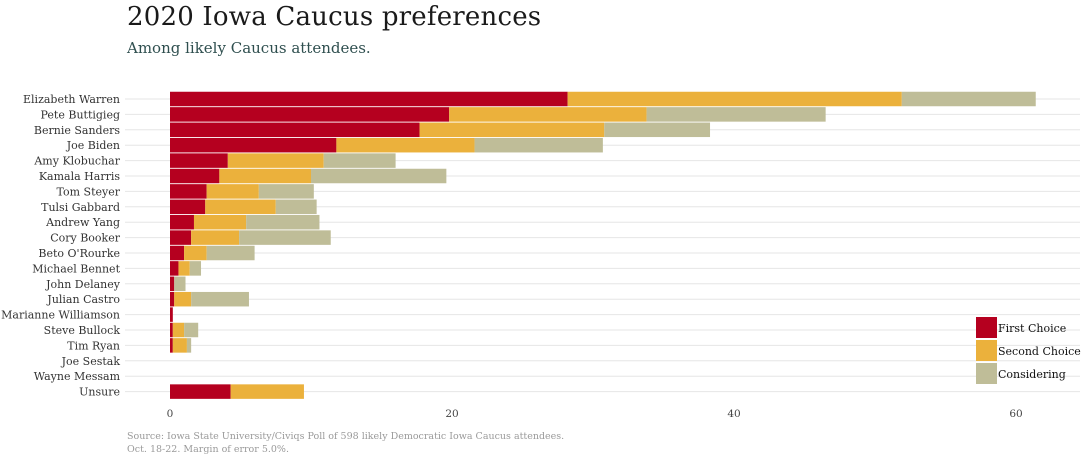 The width and height of the screenshot is (1088, 463). Describe the element at coordinates (986, 350) in the screenshot. I see `legend-swatch-second` at that location.